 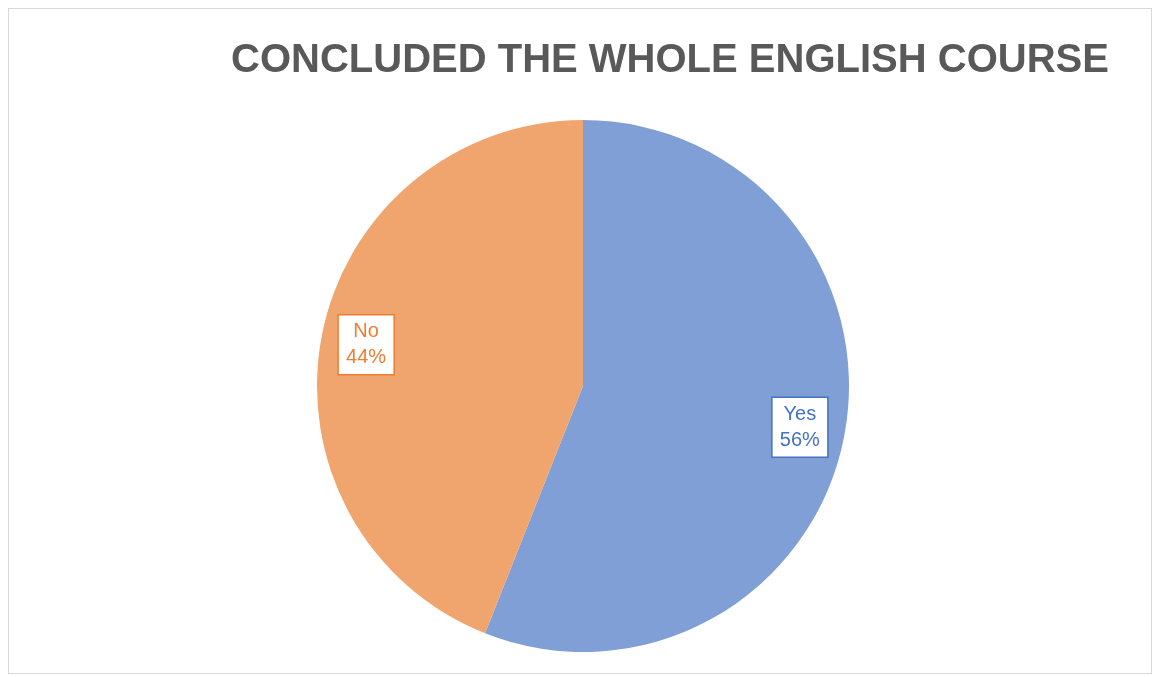 What do you see at coordinates (800, 412) in the screenshot?
I see `slice-label: Yes` at bounding box center [800, 412].